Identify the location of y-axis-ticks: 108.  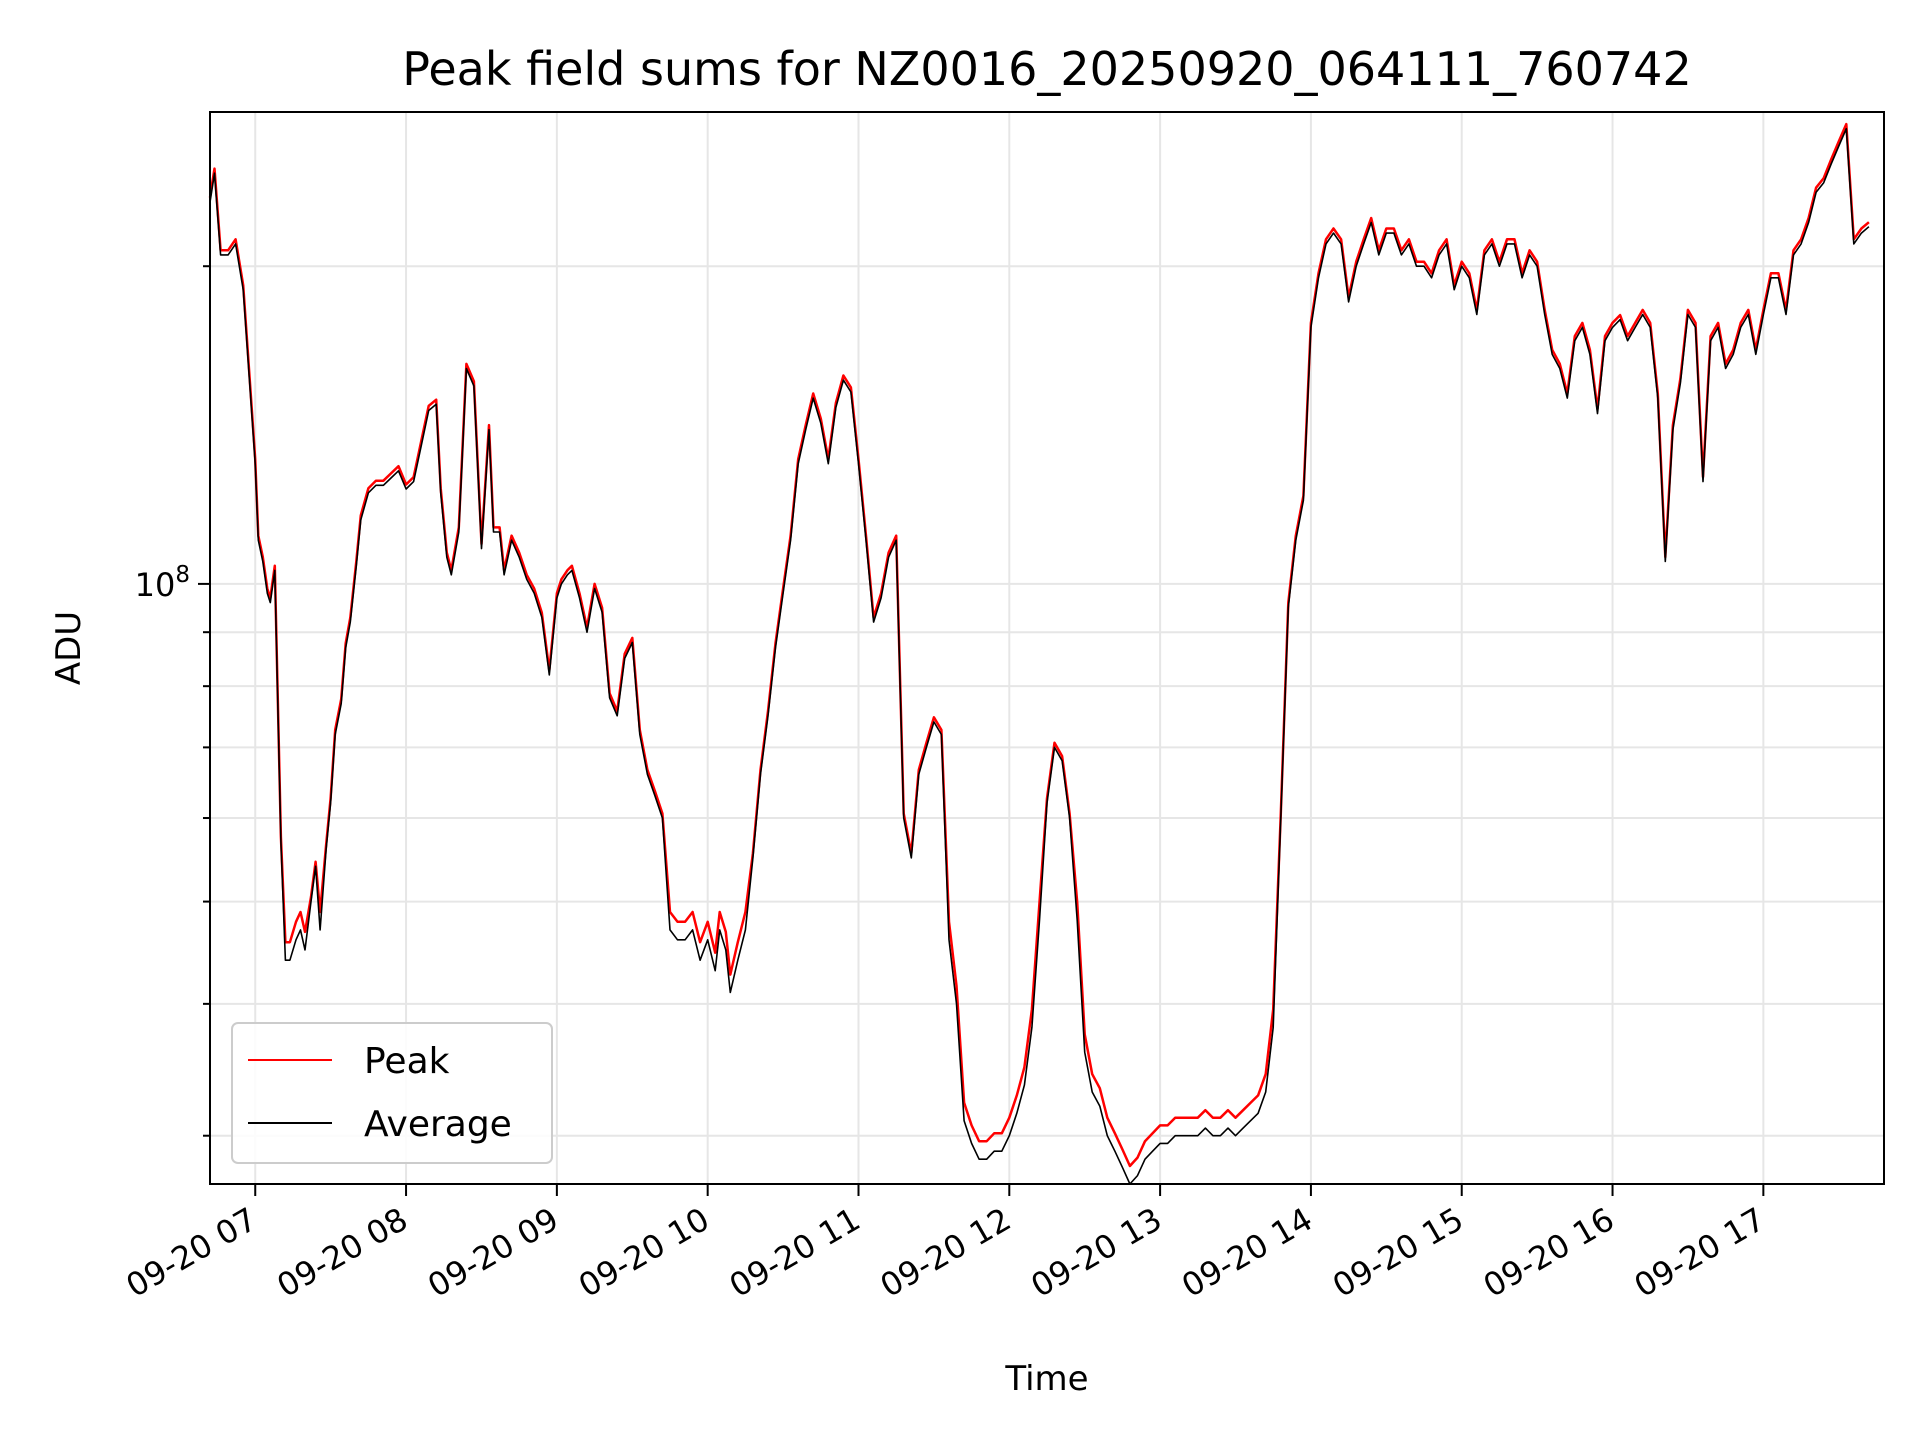
(172, 701).